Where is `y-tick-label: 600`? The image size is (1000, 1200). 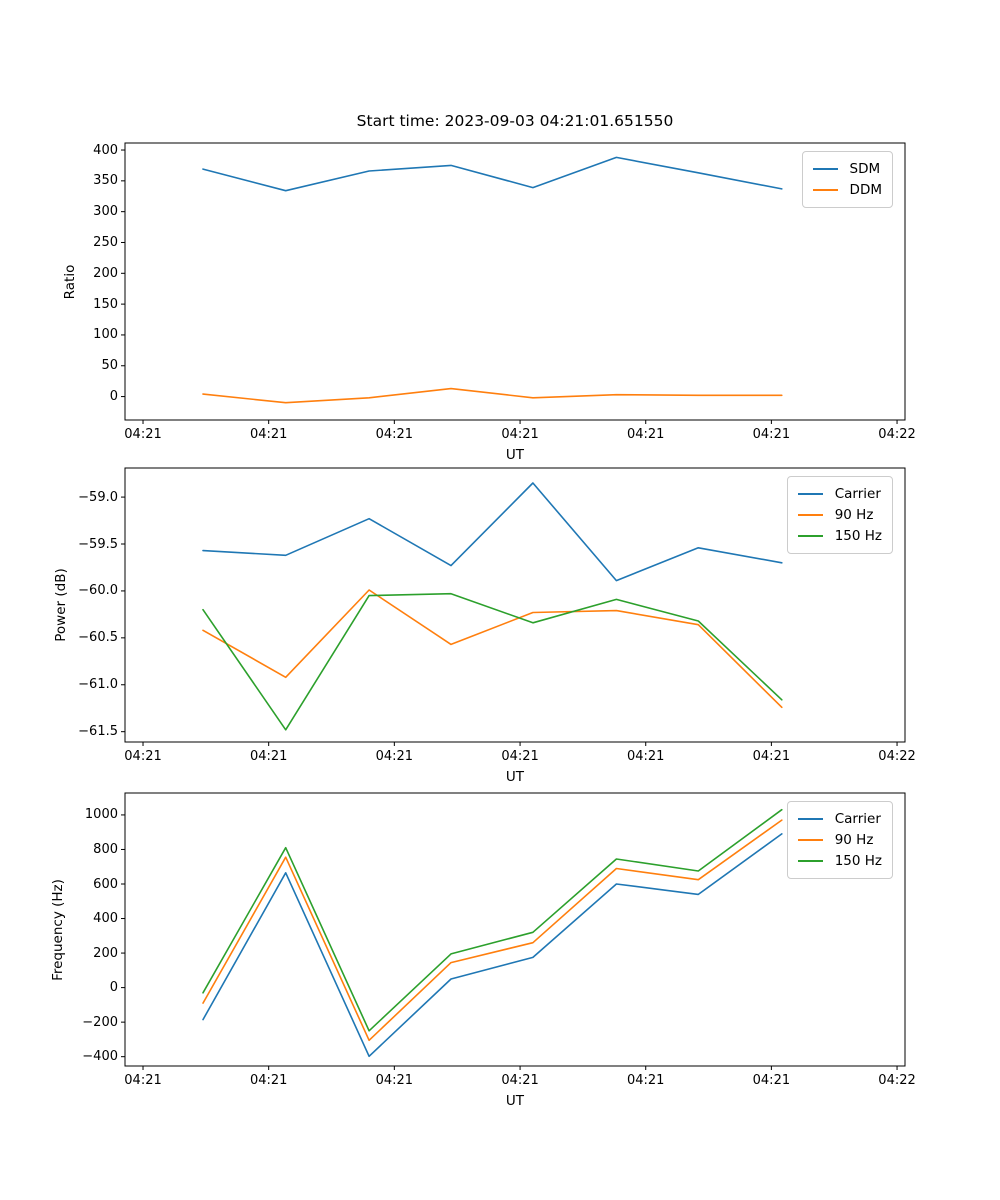
y-tick-label: 600 is located at coordinates (105, 884).